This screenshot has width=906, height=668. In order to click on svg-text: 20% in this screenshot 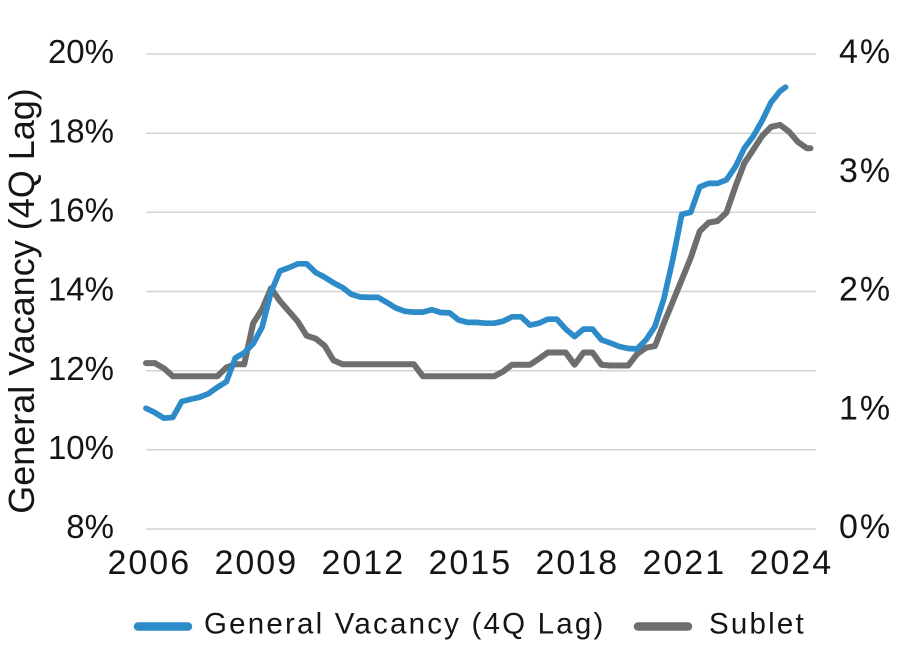, I will do `click(81, 51)`.